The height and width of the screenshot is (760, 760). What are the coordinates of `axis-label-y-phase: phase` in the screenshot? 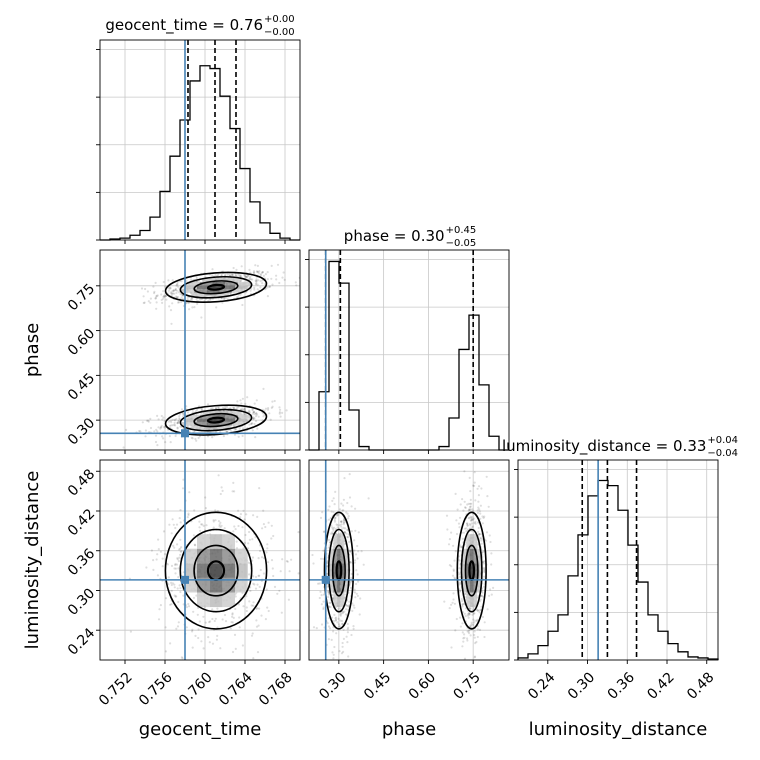 It's located at (32, 350).